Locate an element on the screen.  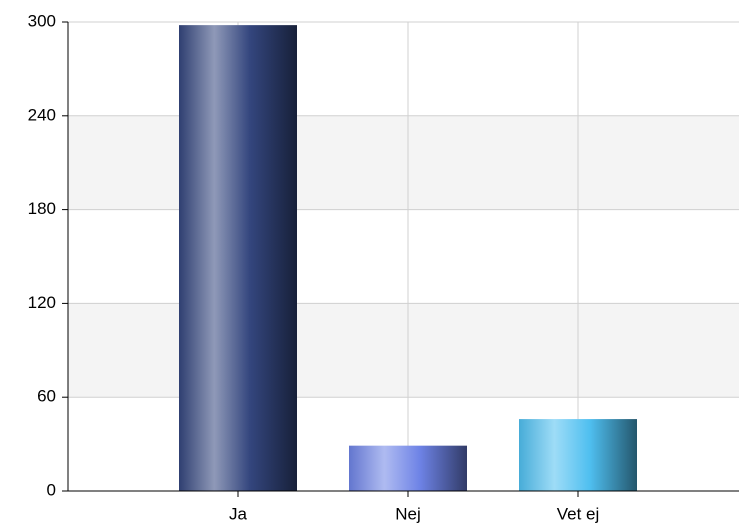
x-tick-label: Vet ej is located at coordinates (578, 513).